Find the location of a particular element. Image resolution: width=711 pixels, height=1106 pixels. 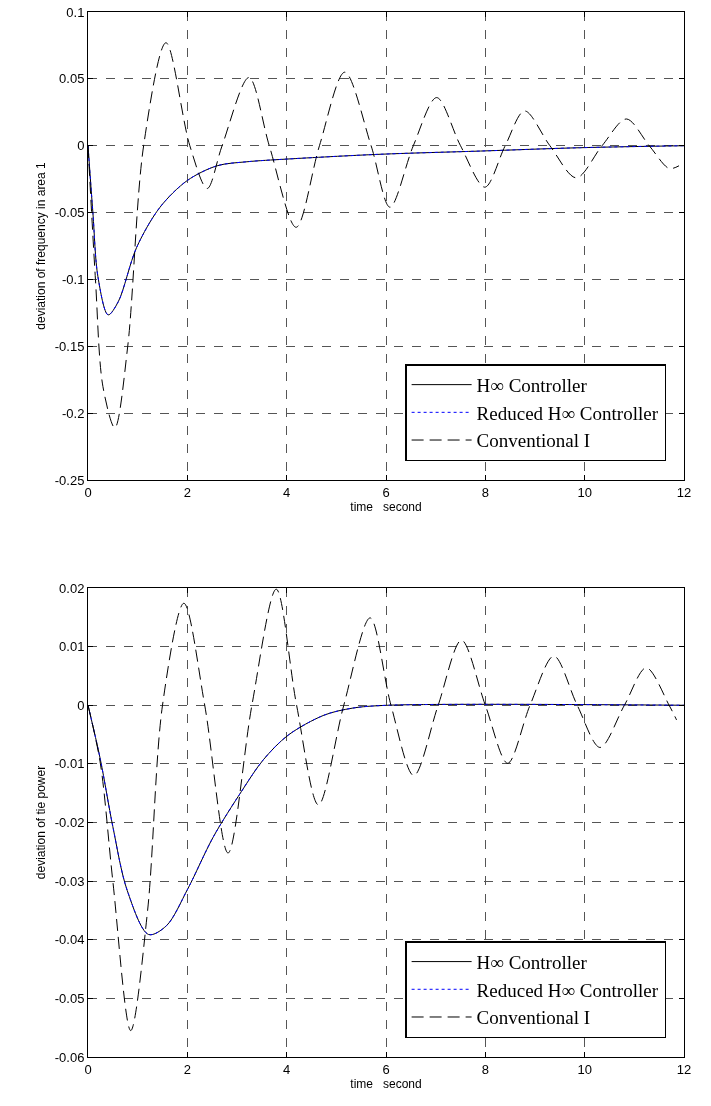

y-axis-title: deviation of tie power is located at coordinates (41, 822).